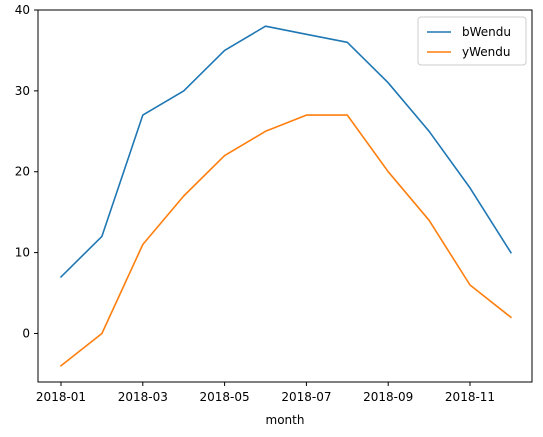 Image resolution: width=543 pixels, height=437 pixels. What do you see at coordinates (143, 397) in the screenshot?
I see `x-tick-label: 2018-03` at bounding box center [143, 397].